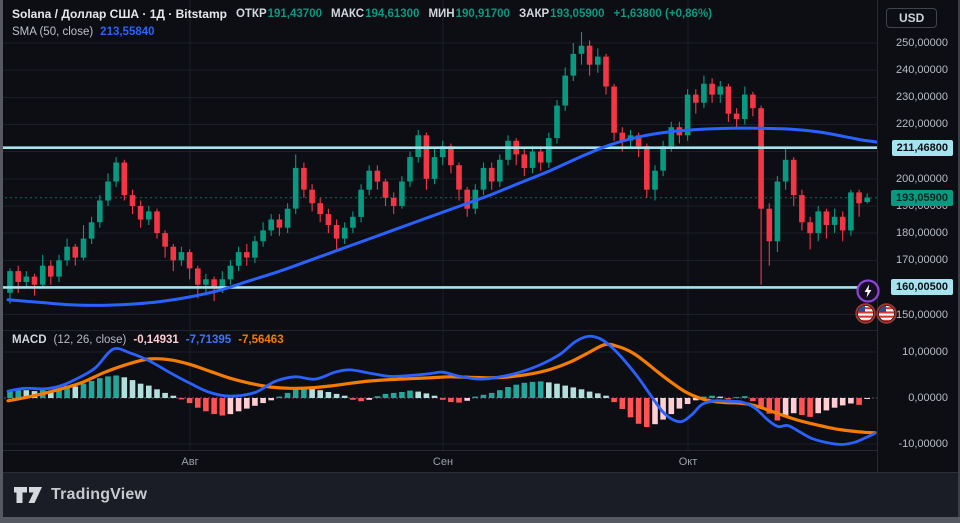 The image size is (960, 523). Describe the element at coordinates (278, 14) in the screenshot. I see `ohlc-open: ОТКР 191,43700` at that location.